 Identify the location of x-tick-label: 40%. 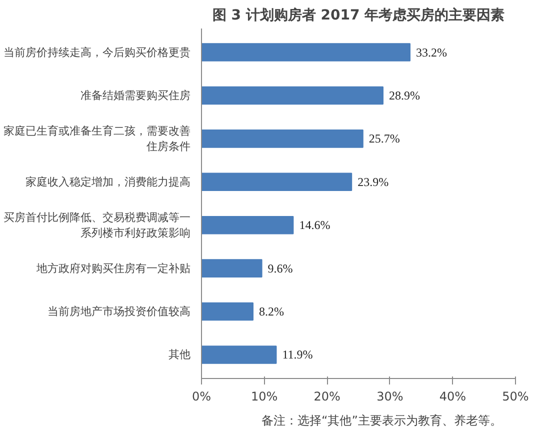
(452, 397).